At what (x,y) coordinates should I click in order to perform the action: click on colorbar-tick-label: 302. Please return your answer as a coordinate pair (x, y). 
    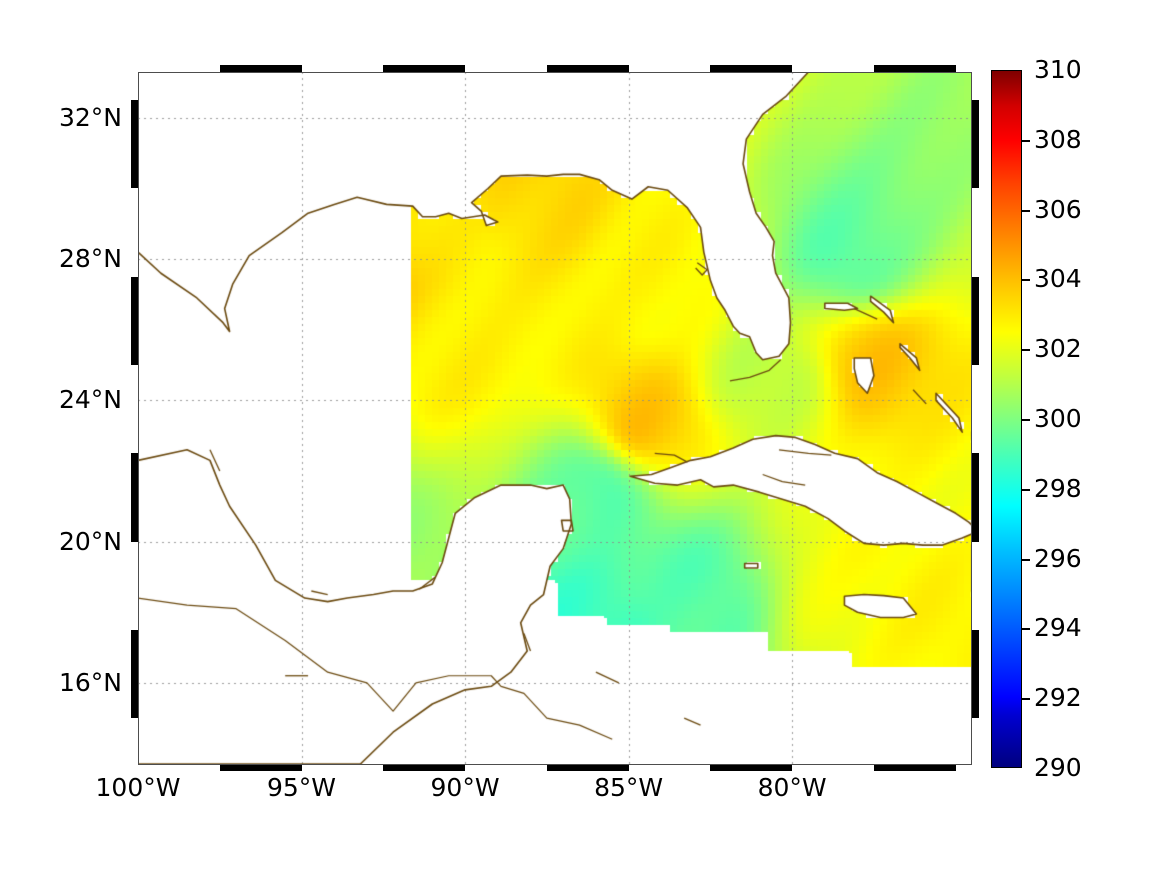
    Looking at the image, I should click on (1058, 349).